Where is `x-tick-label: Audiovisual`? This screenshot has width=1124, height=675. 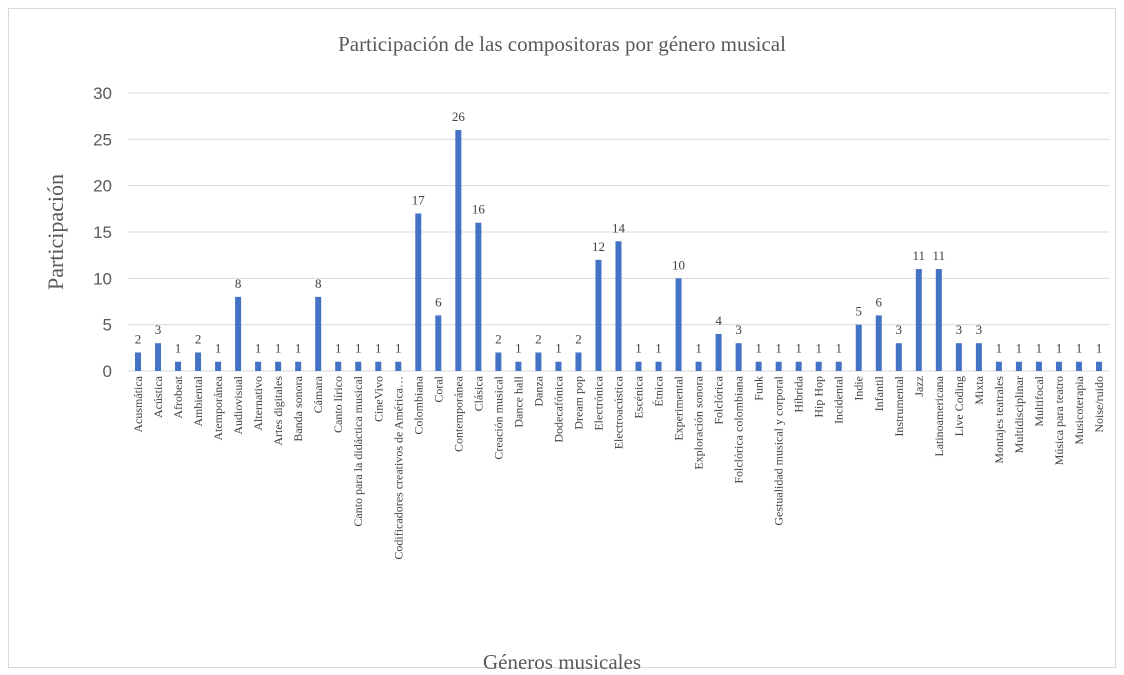
x-tick-label: Audiovisual is located at coordinates (238, 404).